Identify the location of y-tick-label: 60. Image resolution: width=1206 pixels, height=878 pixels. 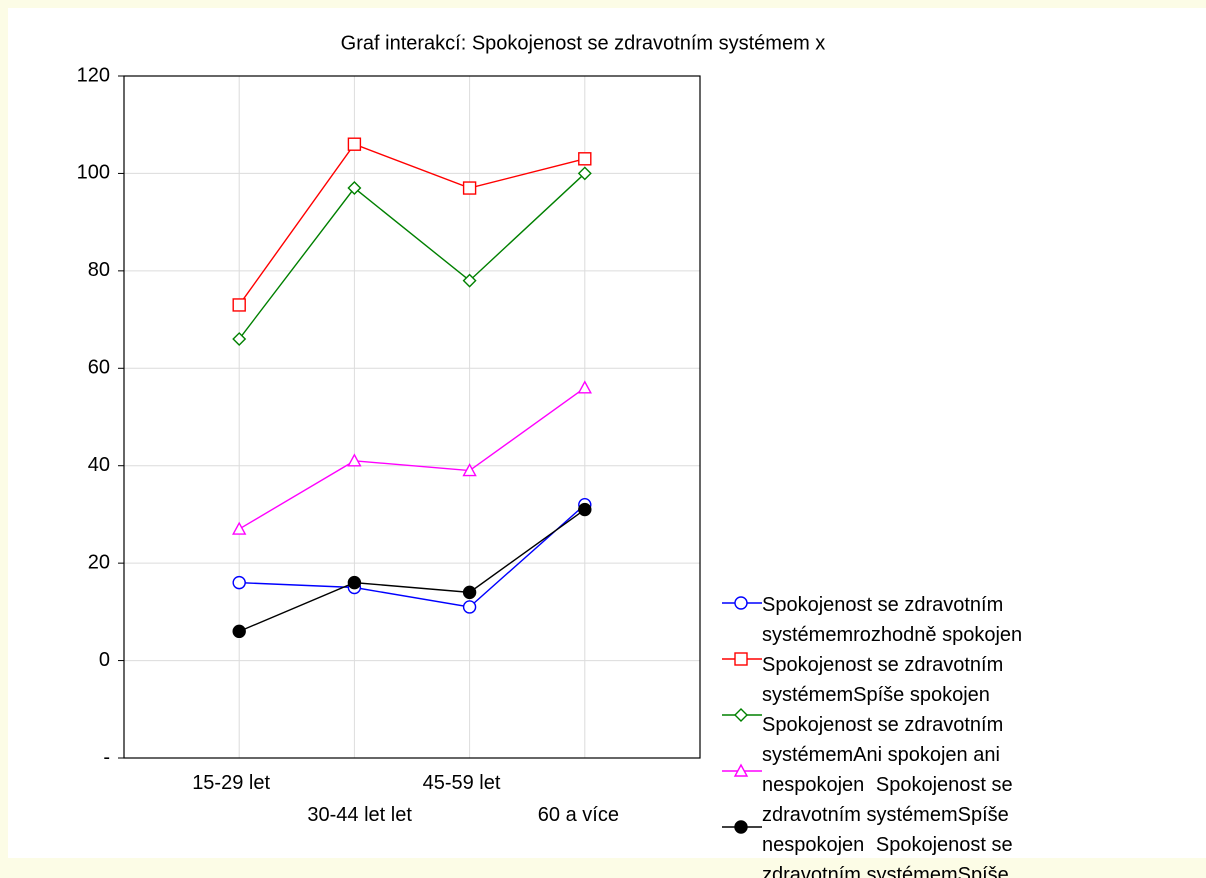
(99, 368).